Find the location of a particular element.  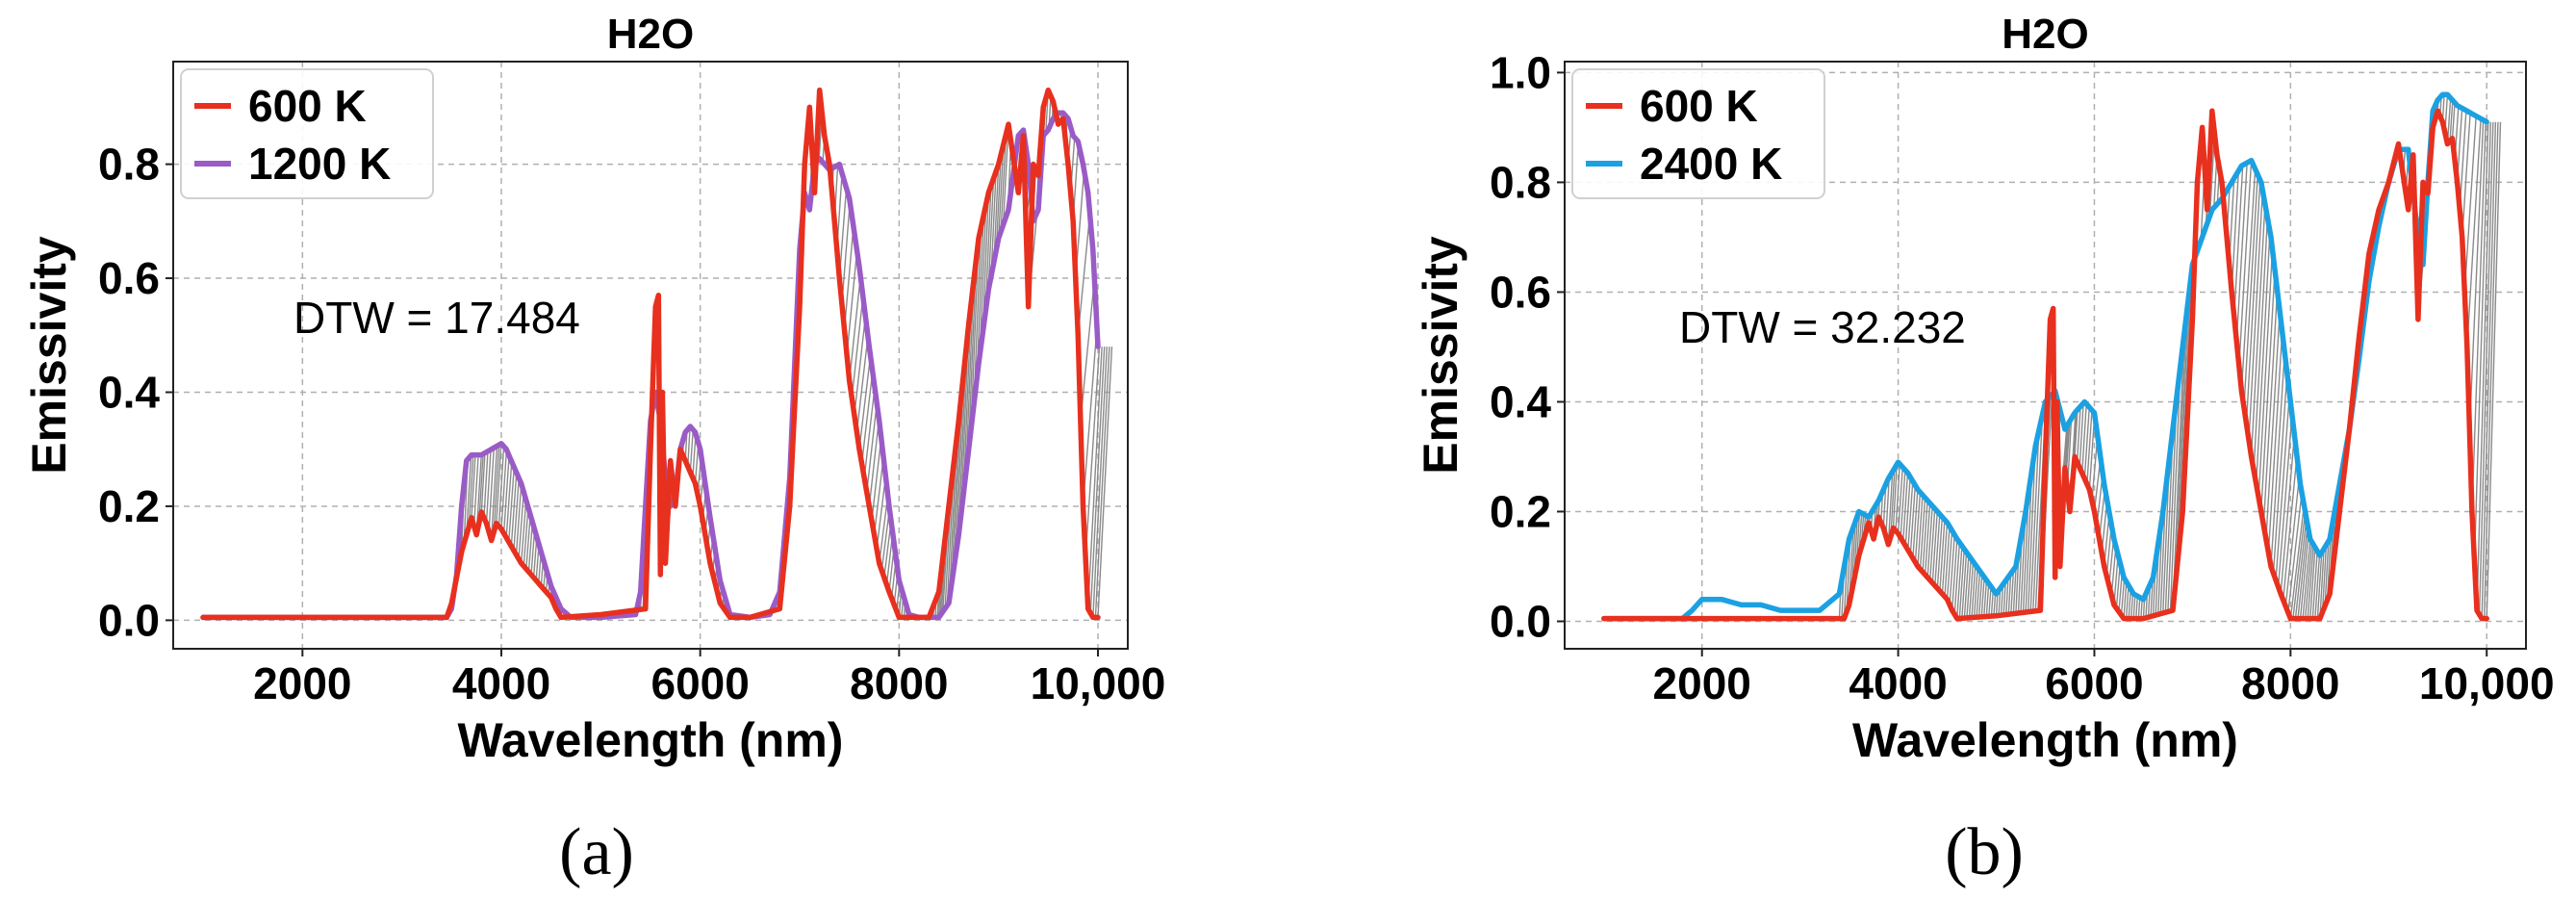

y-tick-label: 0.0 is located at coordinates (1520, 621).